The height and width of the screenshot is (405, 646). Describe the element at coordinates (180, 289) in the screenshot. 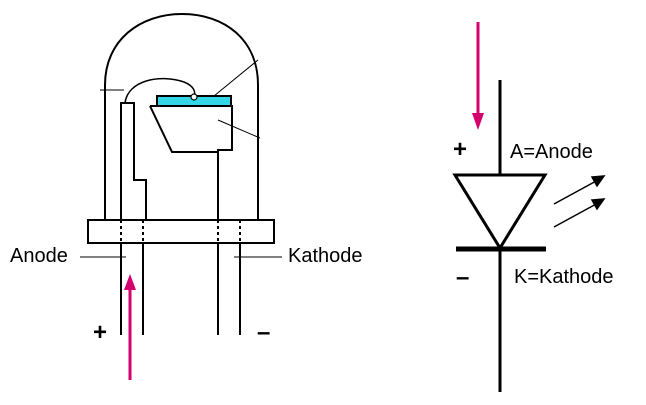

I see `led-leads` at that location.